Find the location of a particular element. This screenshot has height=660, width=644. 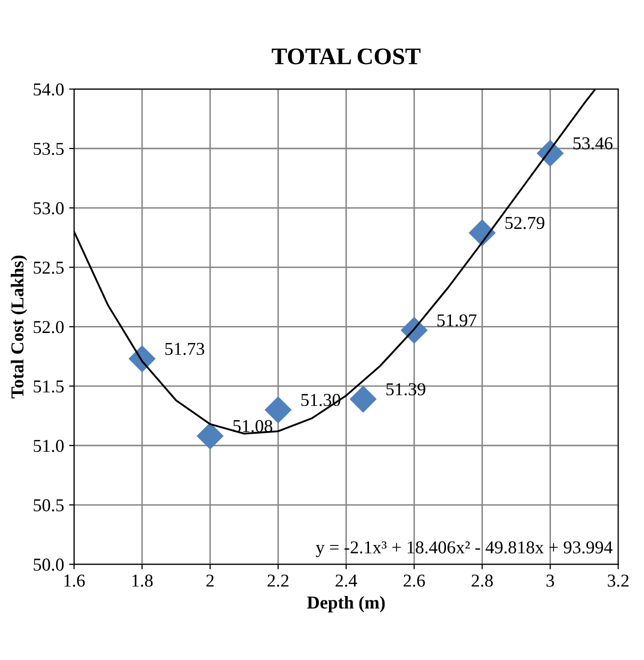

annotation: y = -2.1x³ + 18.406x² - 49.818x + 93.994 is located at coordinates (464, 549).